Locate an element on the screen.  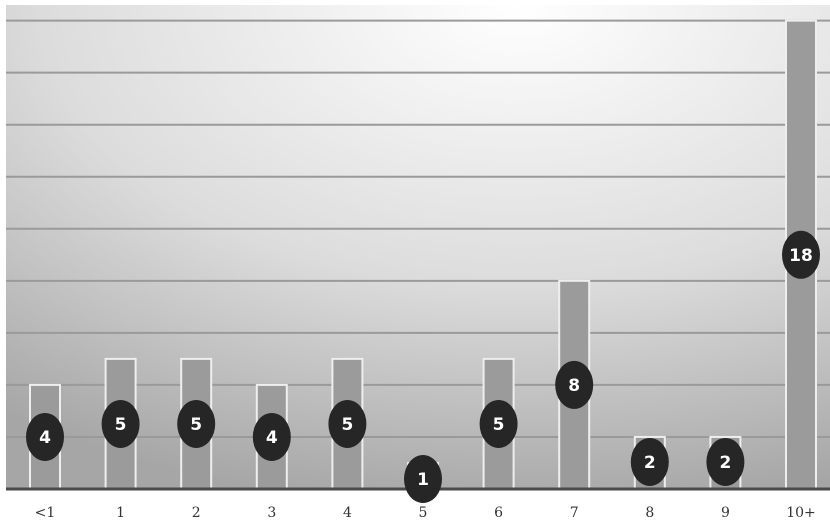
x-tick-label: 4 is located at coordinates (347, 513).